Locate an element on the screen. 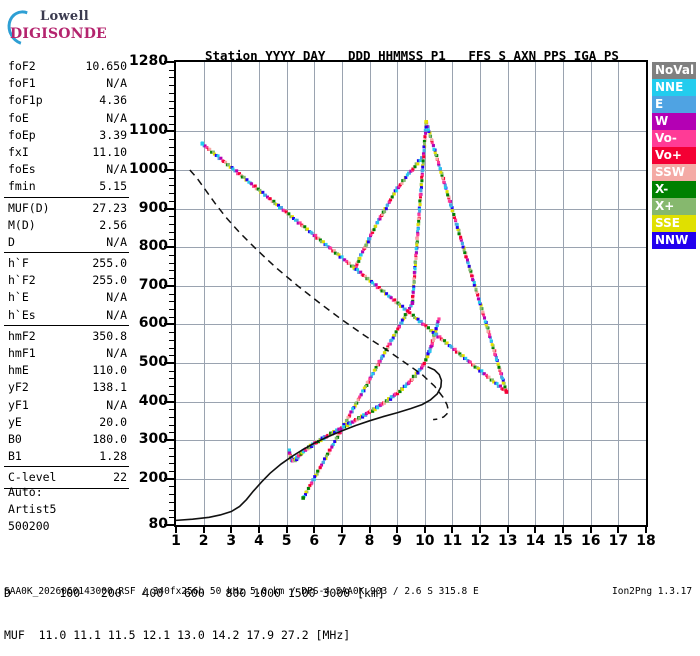 The image size is (700, 656). param-divider is located at coordinates (66, 325).